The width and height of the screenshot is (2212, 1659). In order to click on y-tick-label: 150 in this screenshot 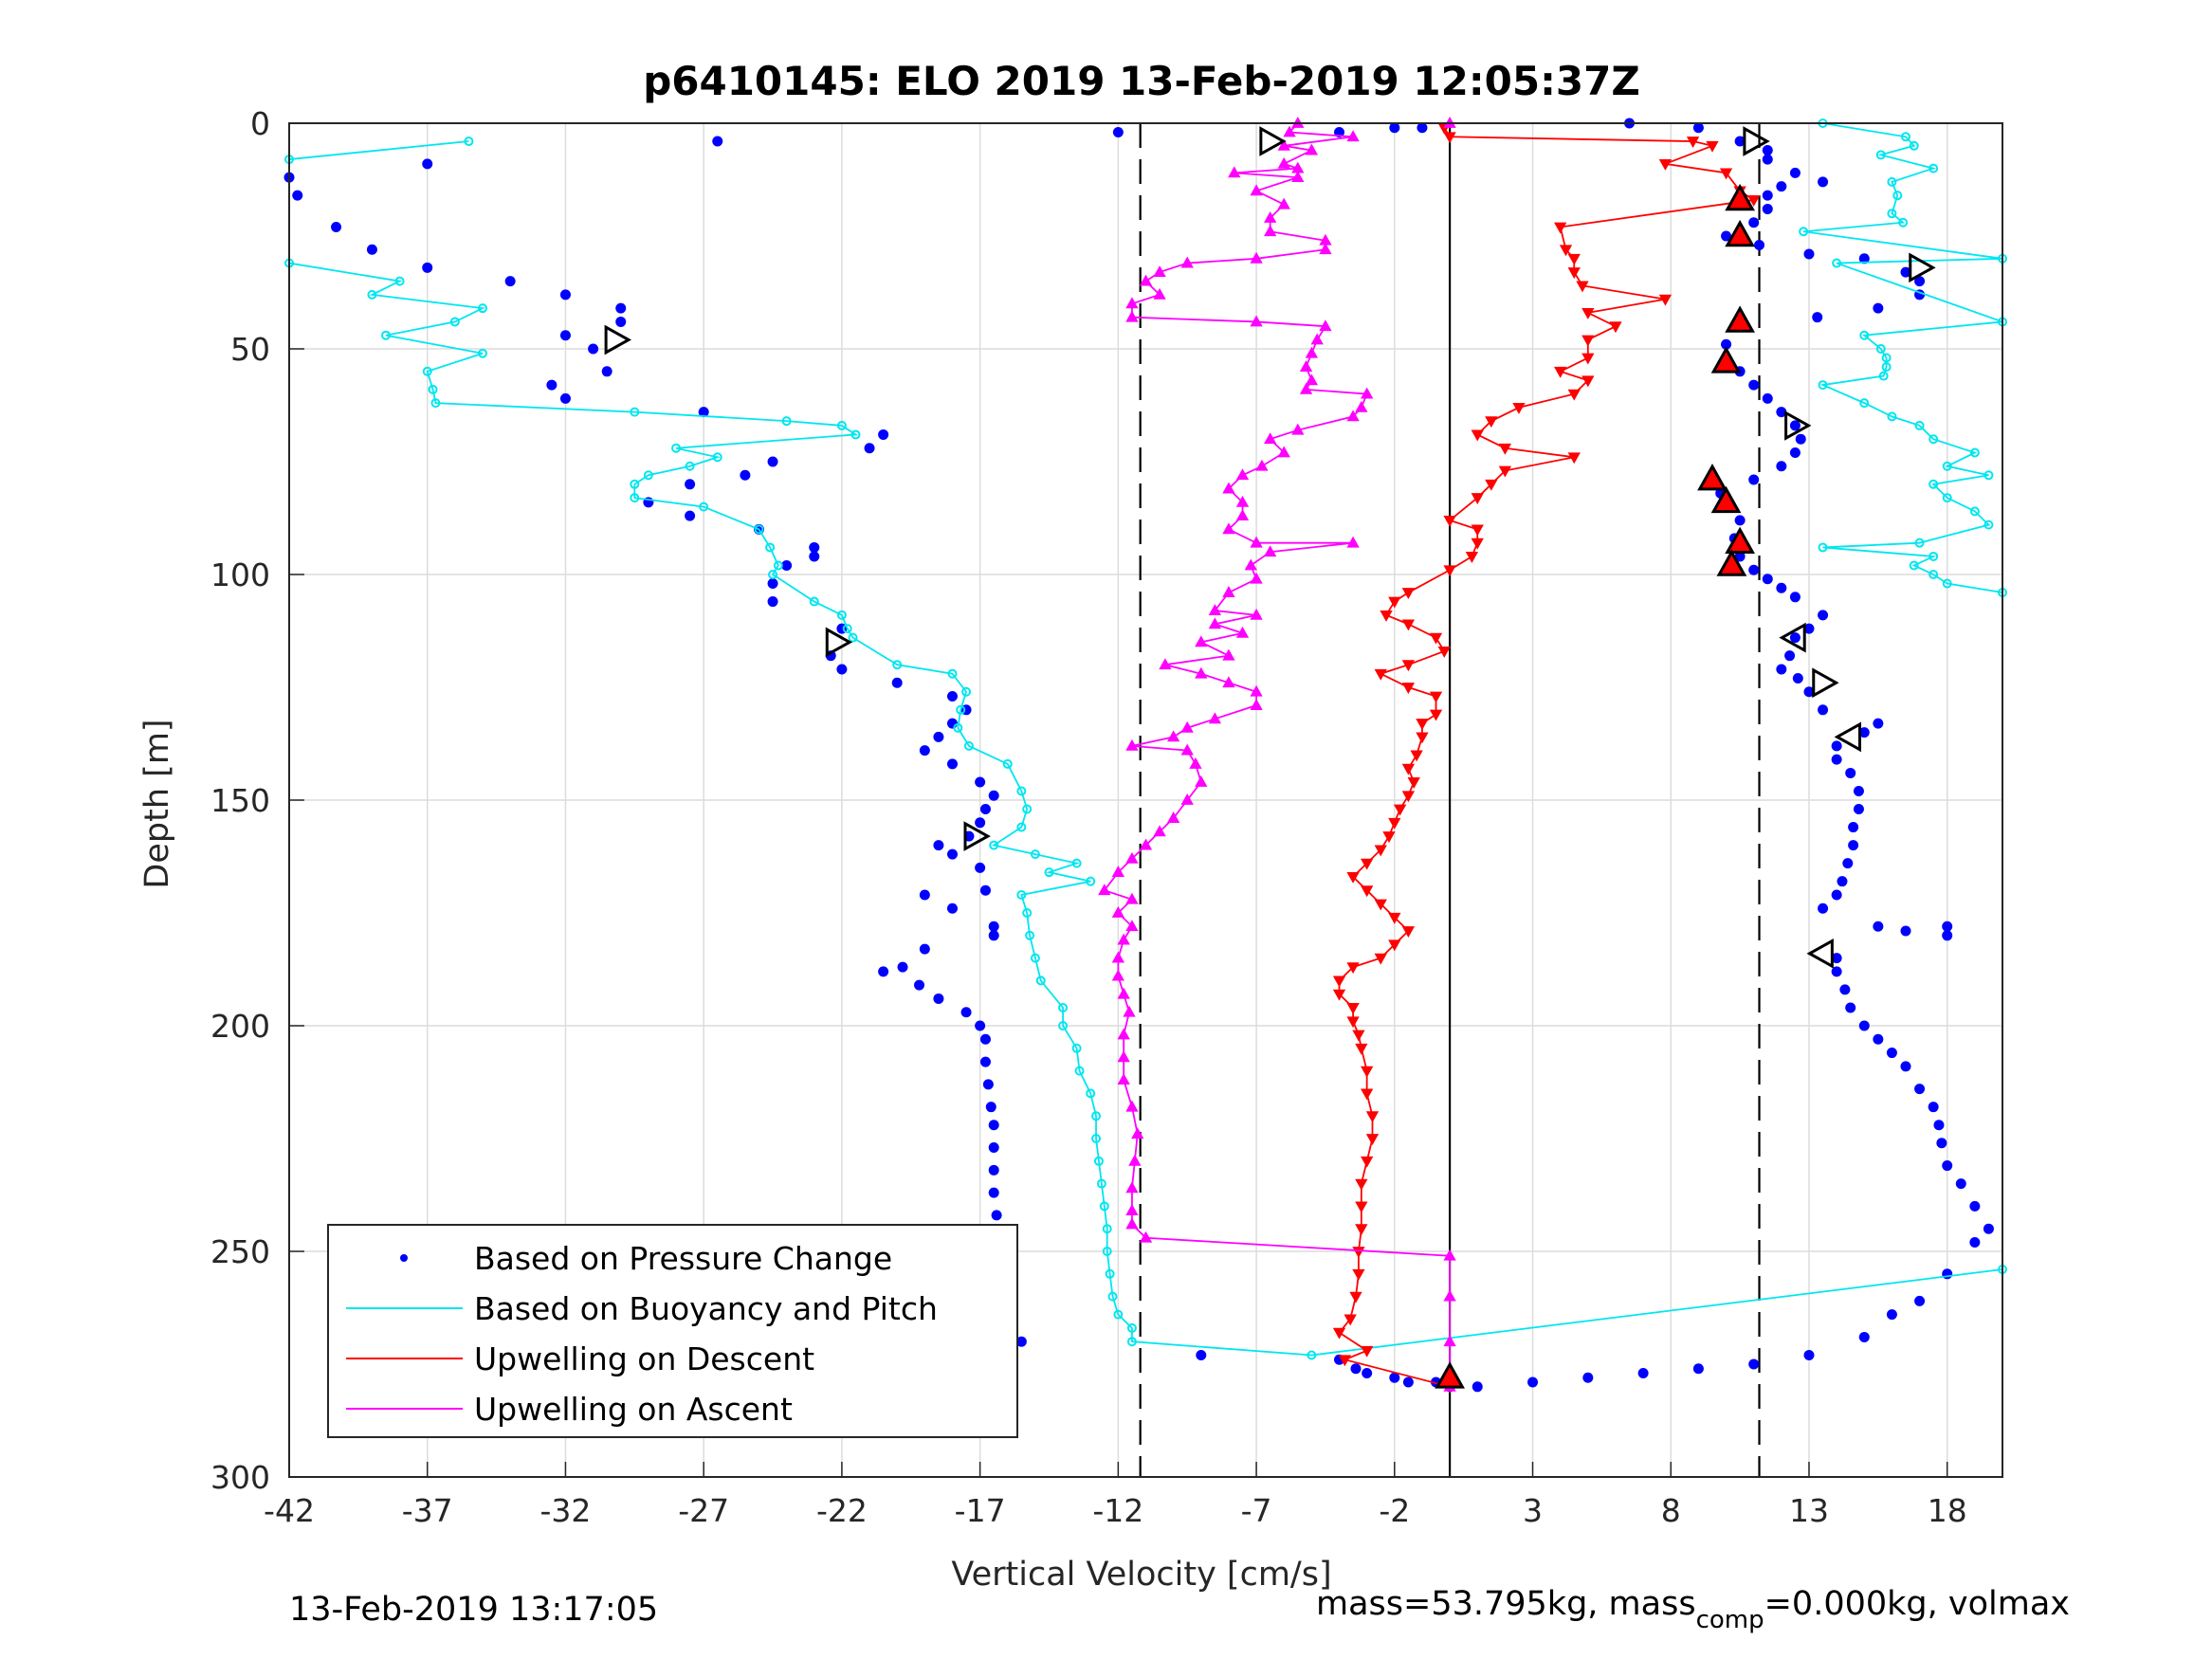, I will do `click(240, 800)`.